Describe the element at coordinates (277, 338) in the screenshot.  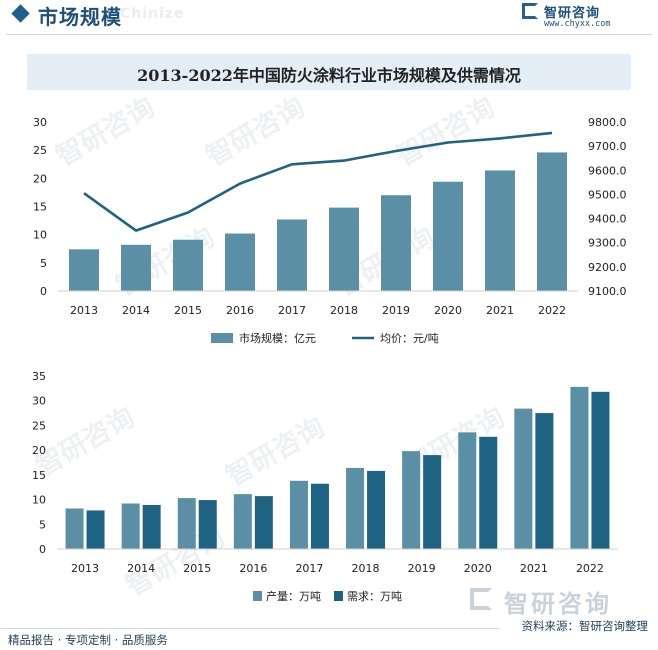
I see `legend-label: 市场规模：亿元` at that location.